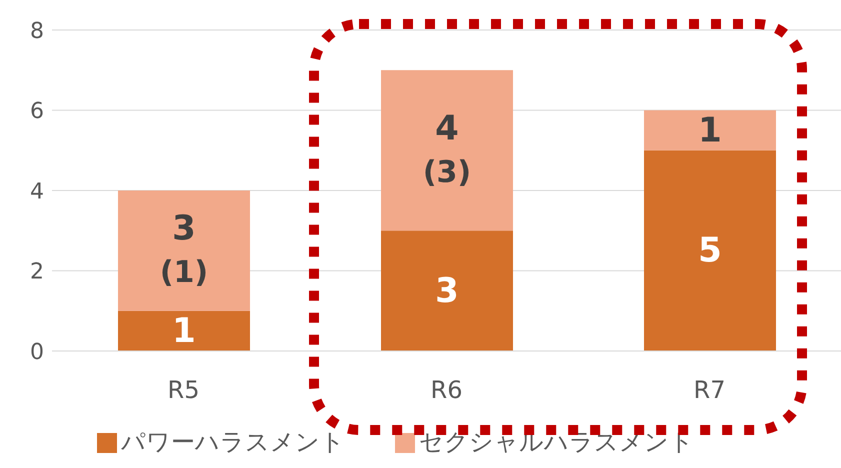 This screenshot has height=468, width=841. I want to click on x-tick-label: R5, so click(184, 390).